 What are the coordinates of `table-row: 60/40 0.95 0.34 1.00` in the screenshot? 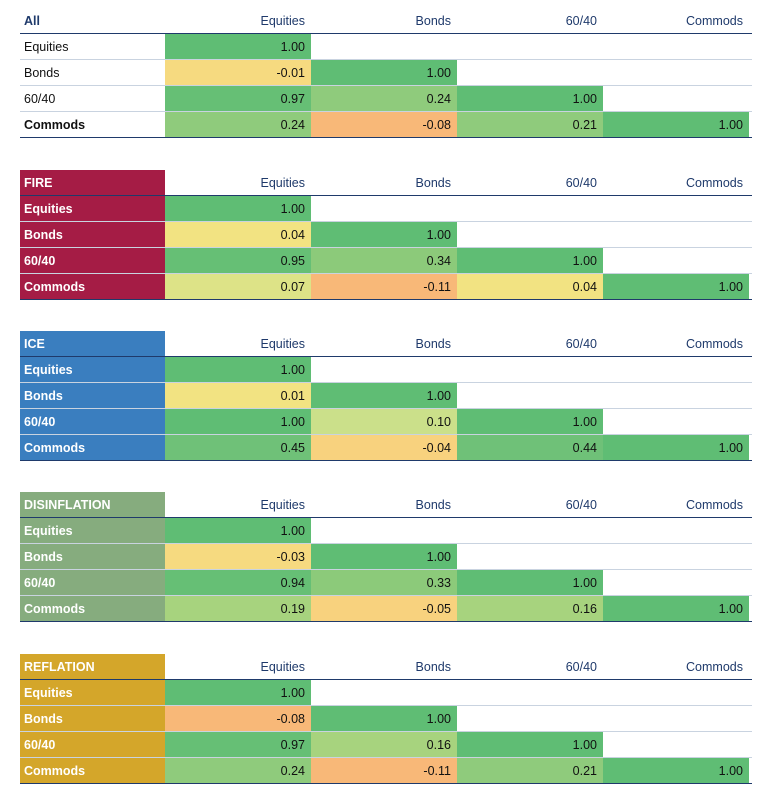 It's located at (386, 261).